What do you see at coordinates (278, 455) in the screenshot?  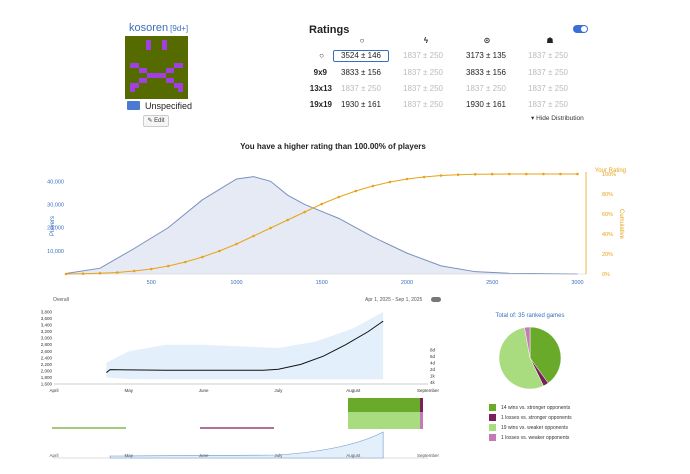 I see `navigator-tick-label: July` at bounding box center [278, 455].